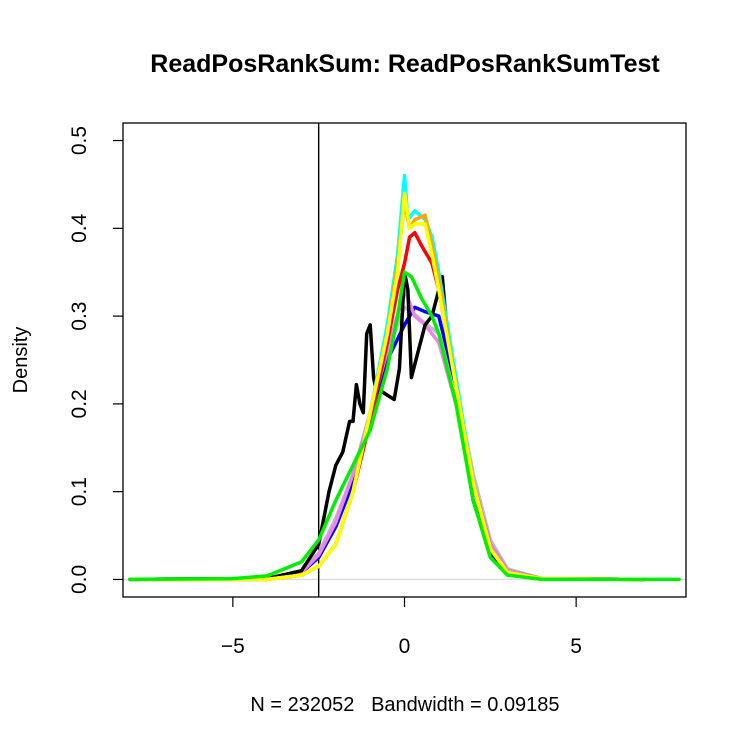 The height and width of the screenshot is (750, 750). I want to click on x-tick-label: 5, so click(576, 646).